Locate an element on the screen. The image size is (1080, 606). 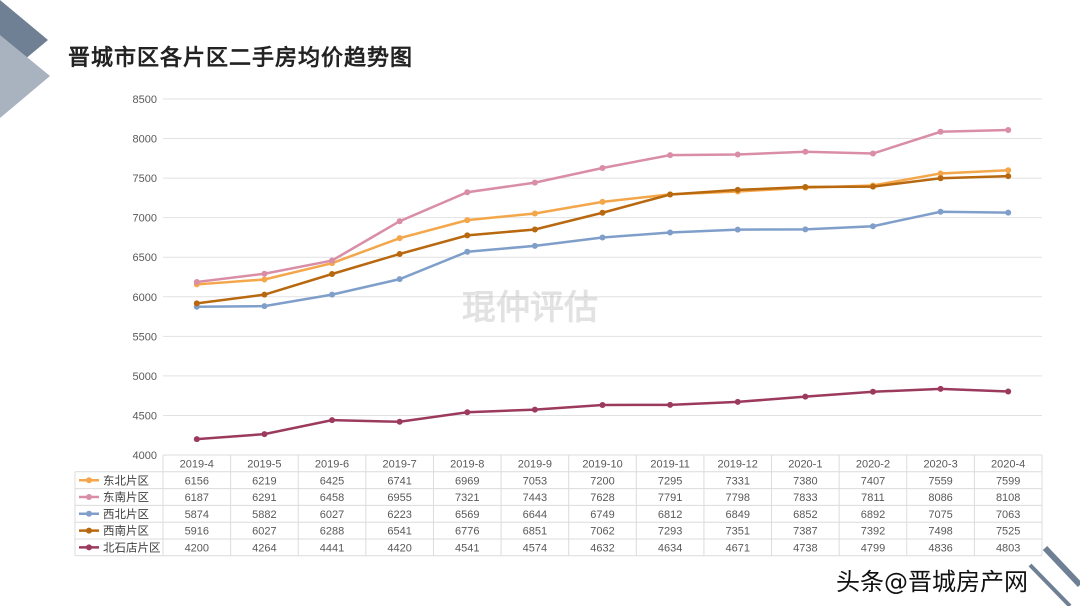
table-cell: 4671 is located at coordinates (737, 549).